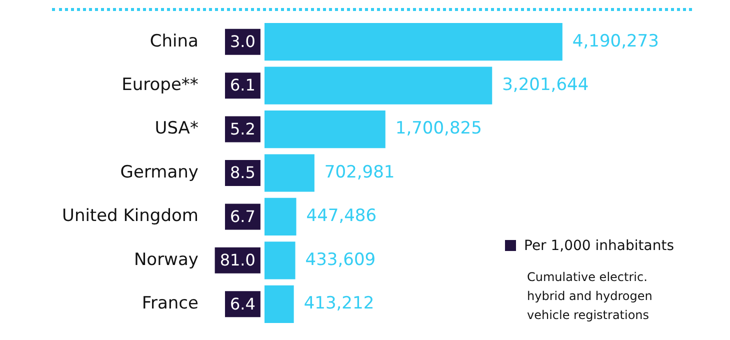 The width and height of the screenshot is (730, 340). What do you see at coordinates (243, 304) in the screenshot?
I see `text: 6.4` at bounding box center [243, 304].